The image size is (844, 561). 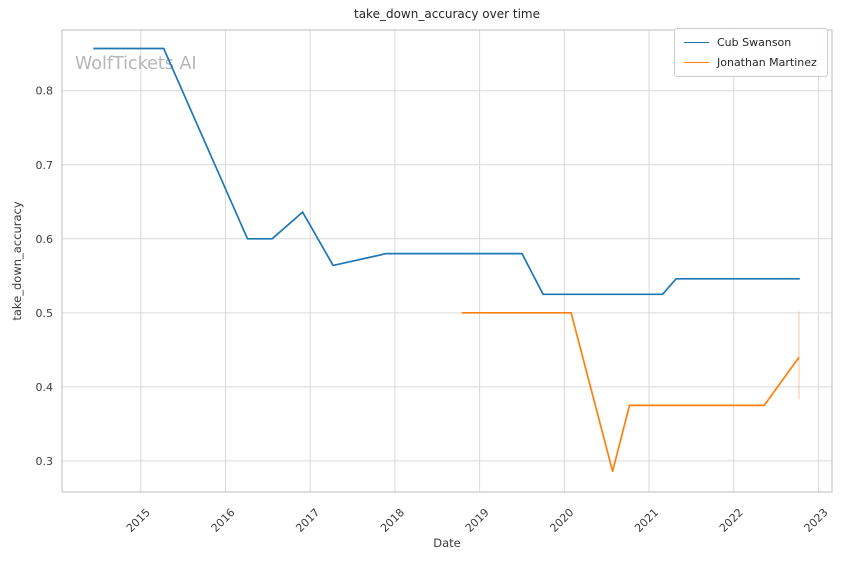 I want to click on x-tick-label: 2021, so click(x=646, y=520).